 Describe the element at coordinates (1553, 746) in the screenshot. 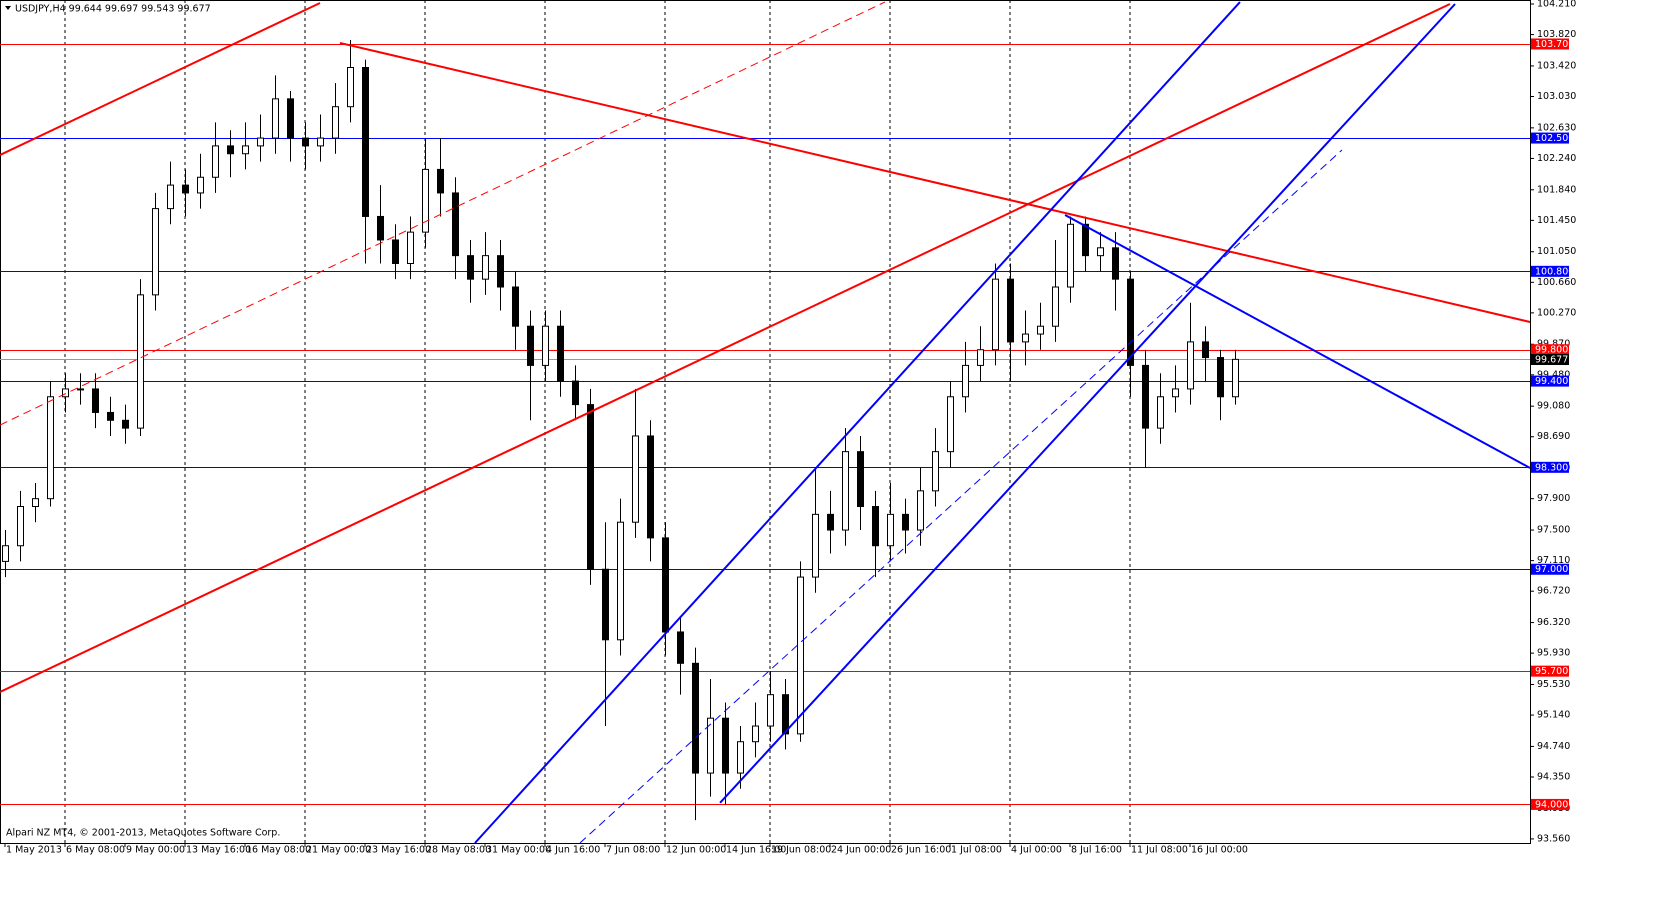

I see `y-tick-label: 94.740` at that location.